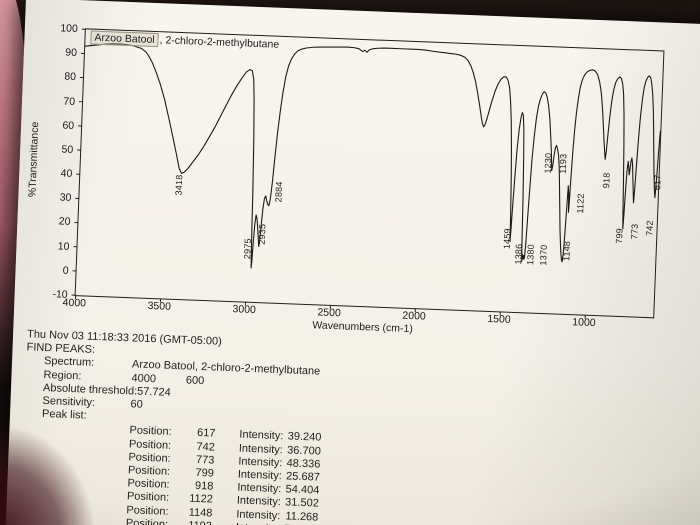 This screenshot has width=700, height=525. Describe the element at coordinates (147, 521) in the screenshot. I see `position-label: Position:` at that location.